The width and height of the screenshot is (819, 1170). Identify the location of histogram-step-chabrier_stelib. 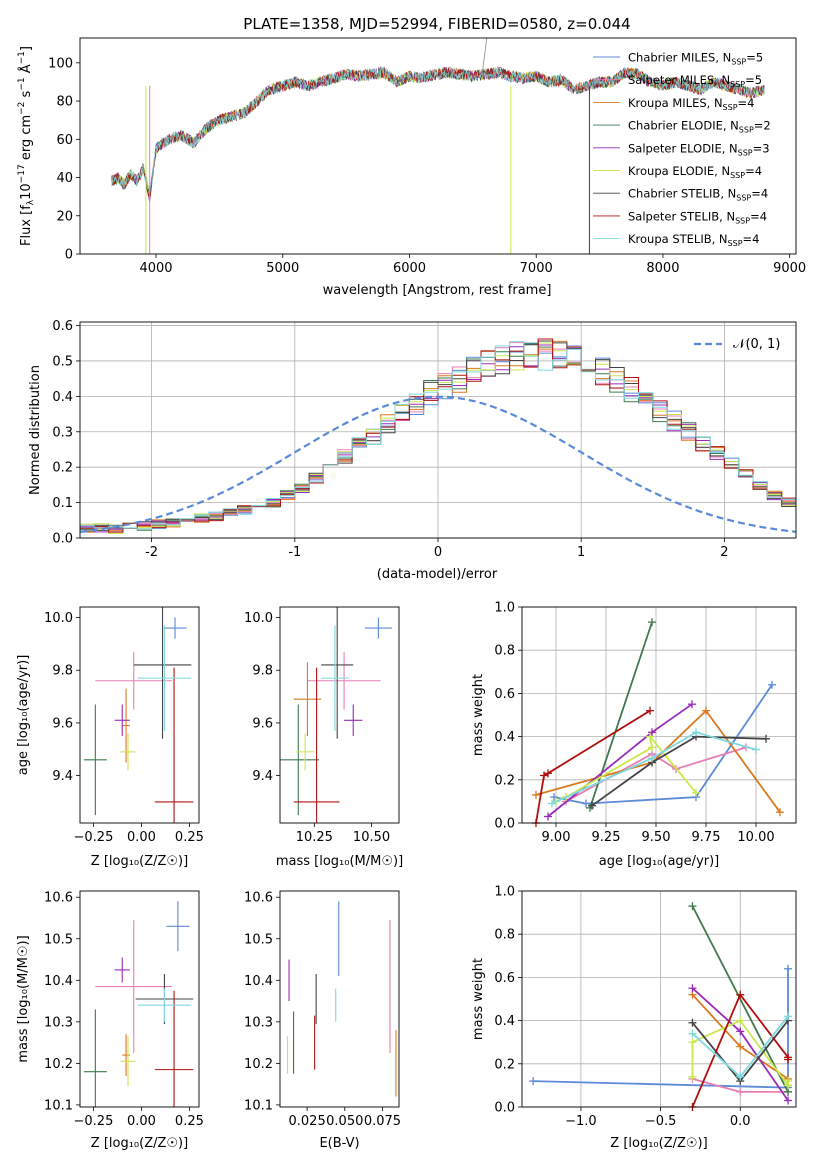
(438, 439).